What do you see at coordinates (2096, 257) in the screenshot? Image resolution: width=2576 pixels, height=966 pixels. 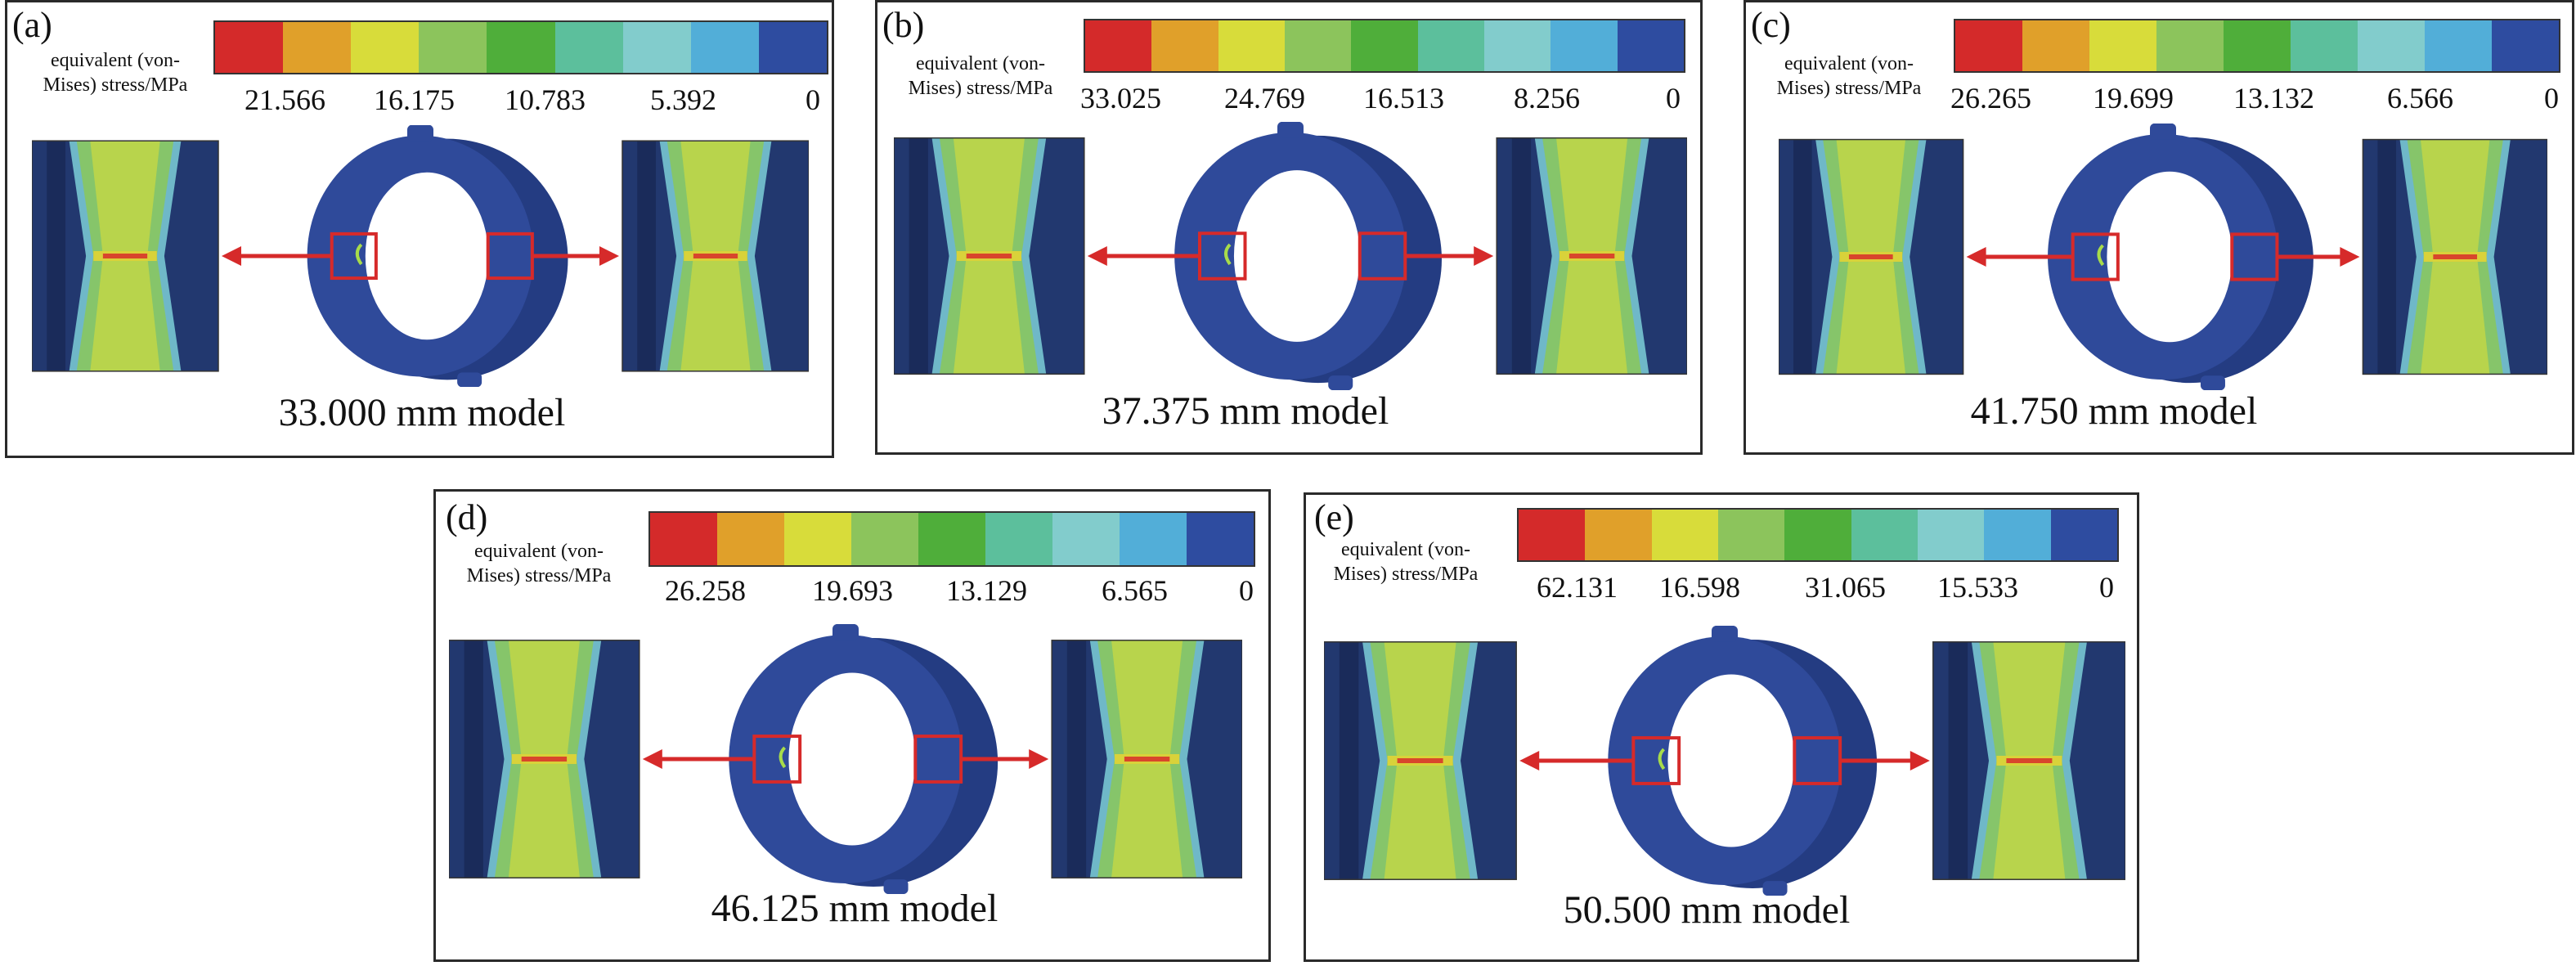 I see `highlight-box-left` at bounding box center [2096, 257].